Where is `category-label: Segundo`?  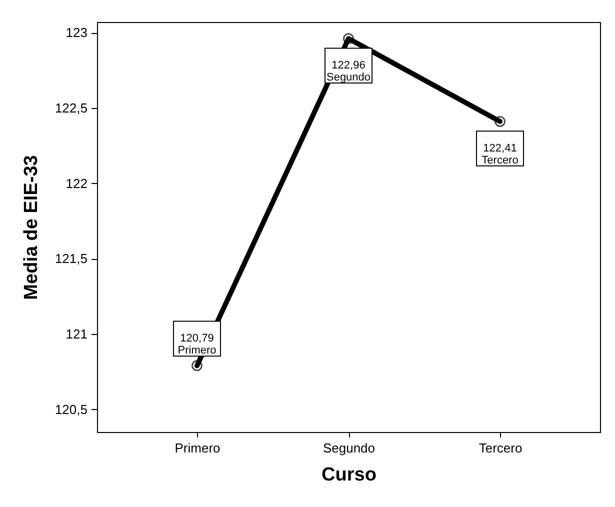 category-label: Segundo is located at coordinates (348, 78).